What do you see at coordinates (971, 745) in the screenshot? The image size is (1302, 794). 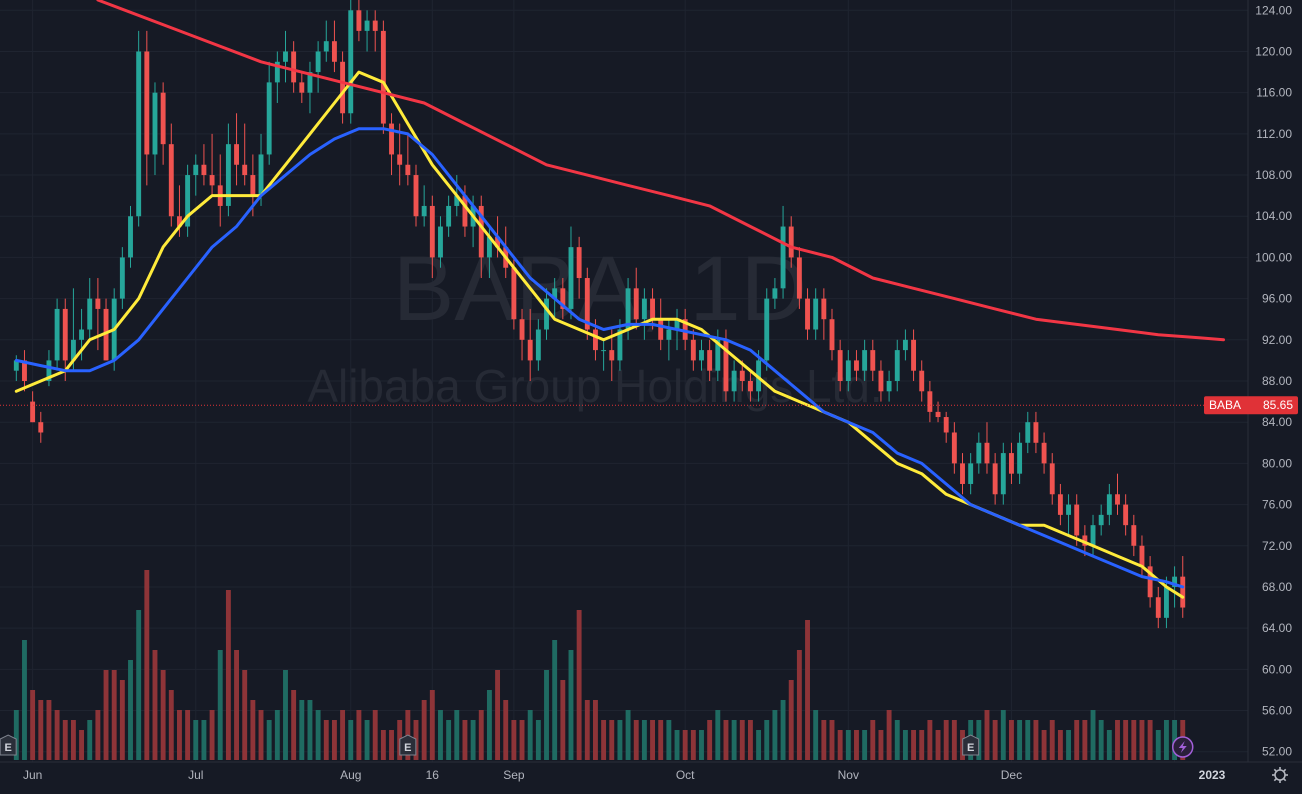 I see `earnings-e-icon: E` at bounding box center [971, 745].